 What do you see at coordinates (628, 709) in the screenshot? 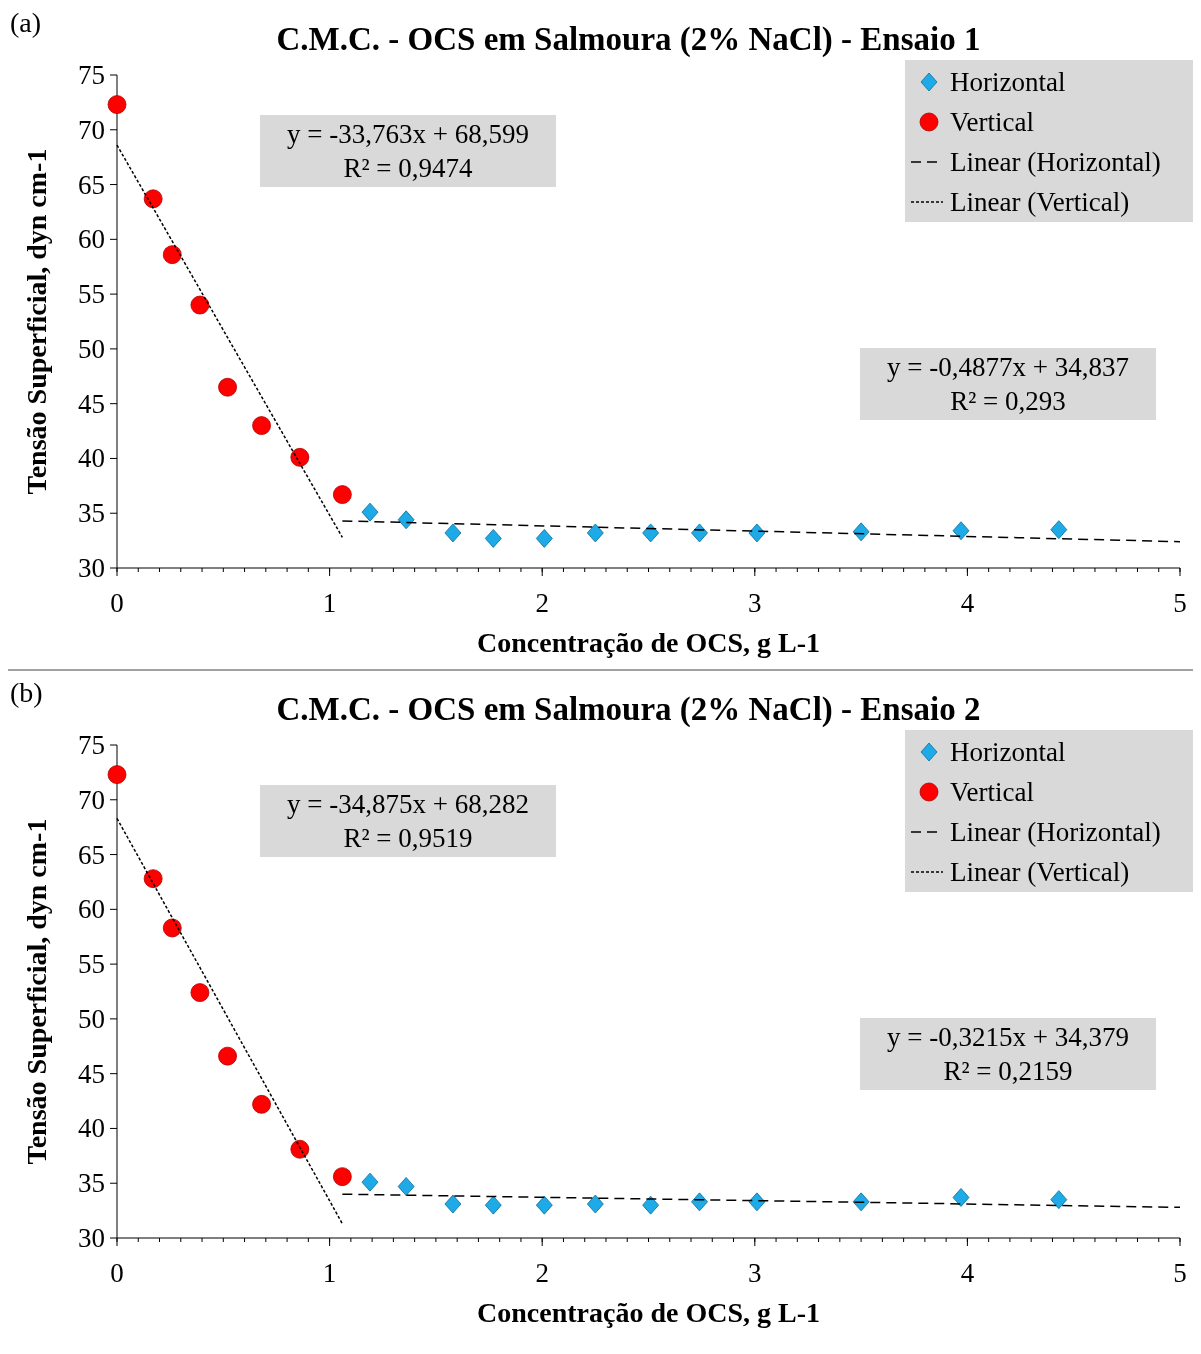
I see `chart-title: C.M.C. - OCS em Salmoura (2% NaCl) - Ensaio 2` at bounding box center [628, 709].